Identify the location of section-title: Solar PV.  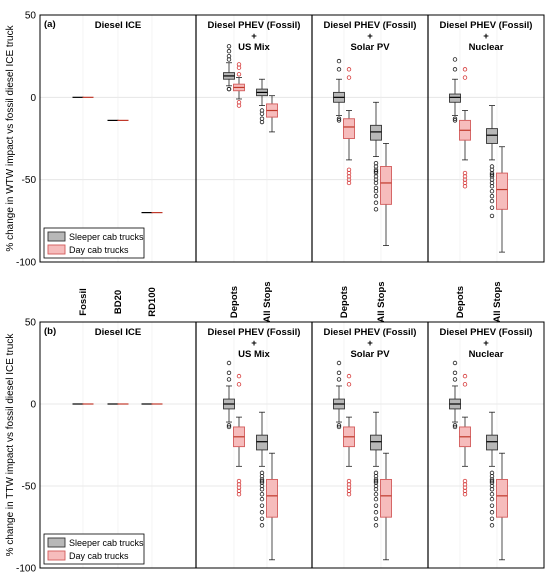
(370, 354).